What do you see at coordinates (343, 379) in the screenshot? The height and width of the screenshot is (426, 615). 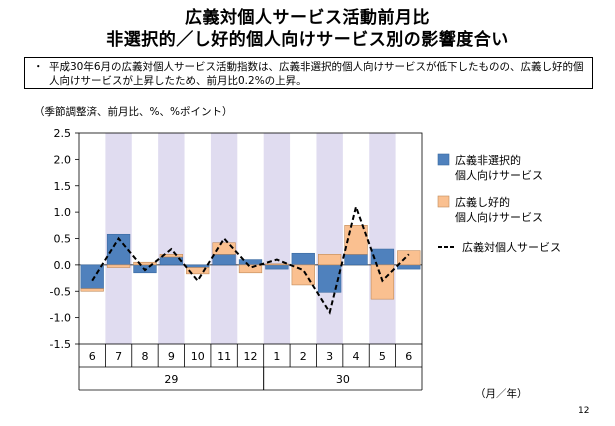 I see `x-year-label: 30` at bounding box center [343, 379].